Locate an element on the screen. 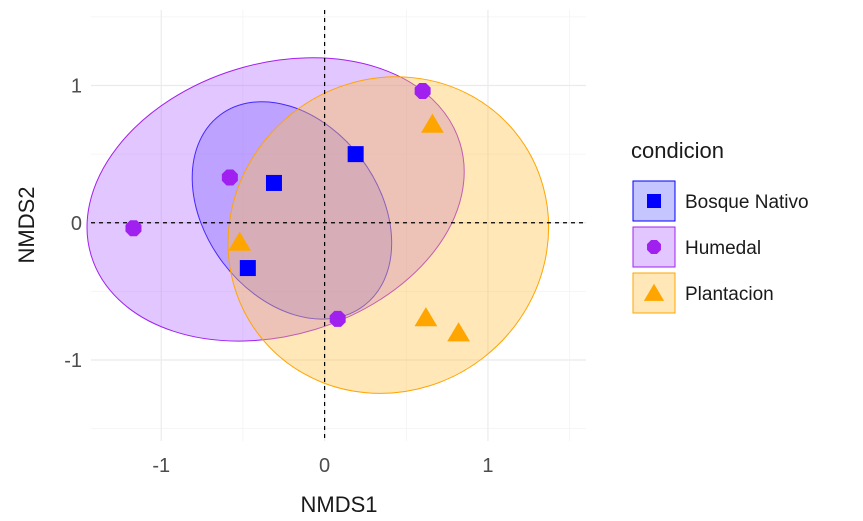 This screenshot has width=863, height=521. y-tick-labels: -1 0 1 is located at coordinates (73, 223).